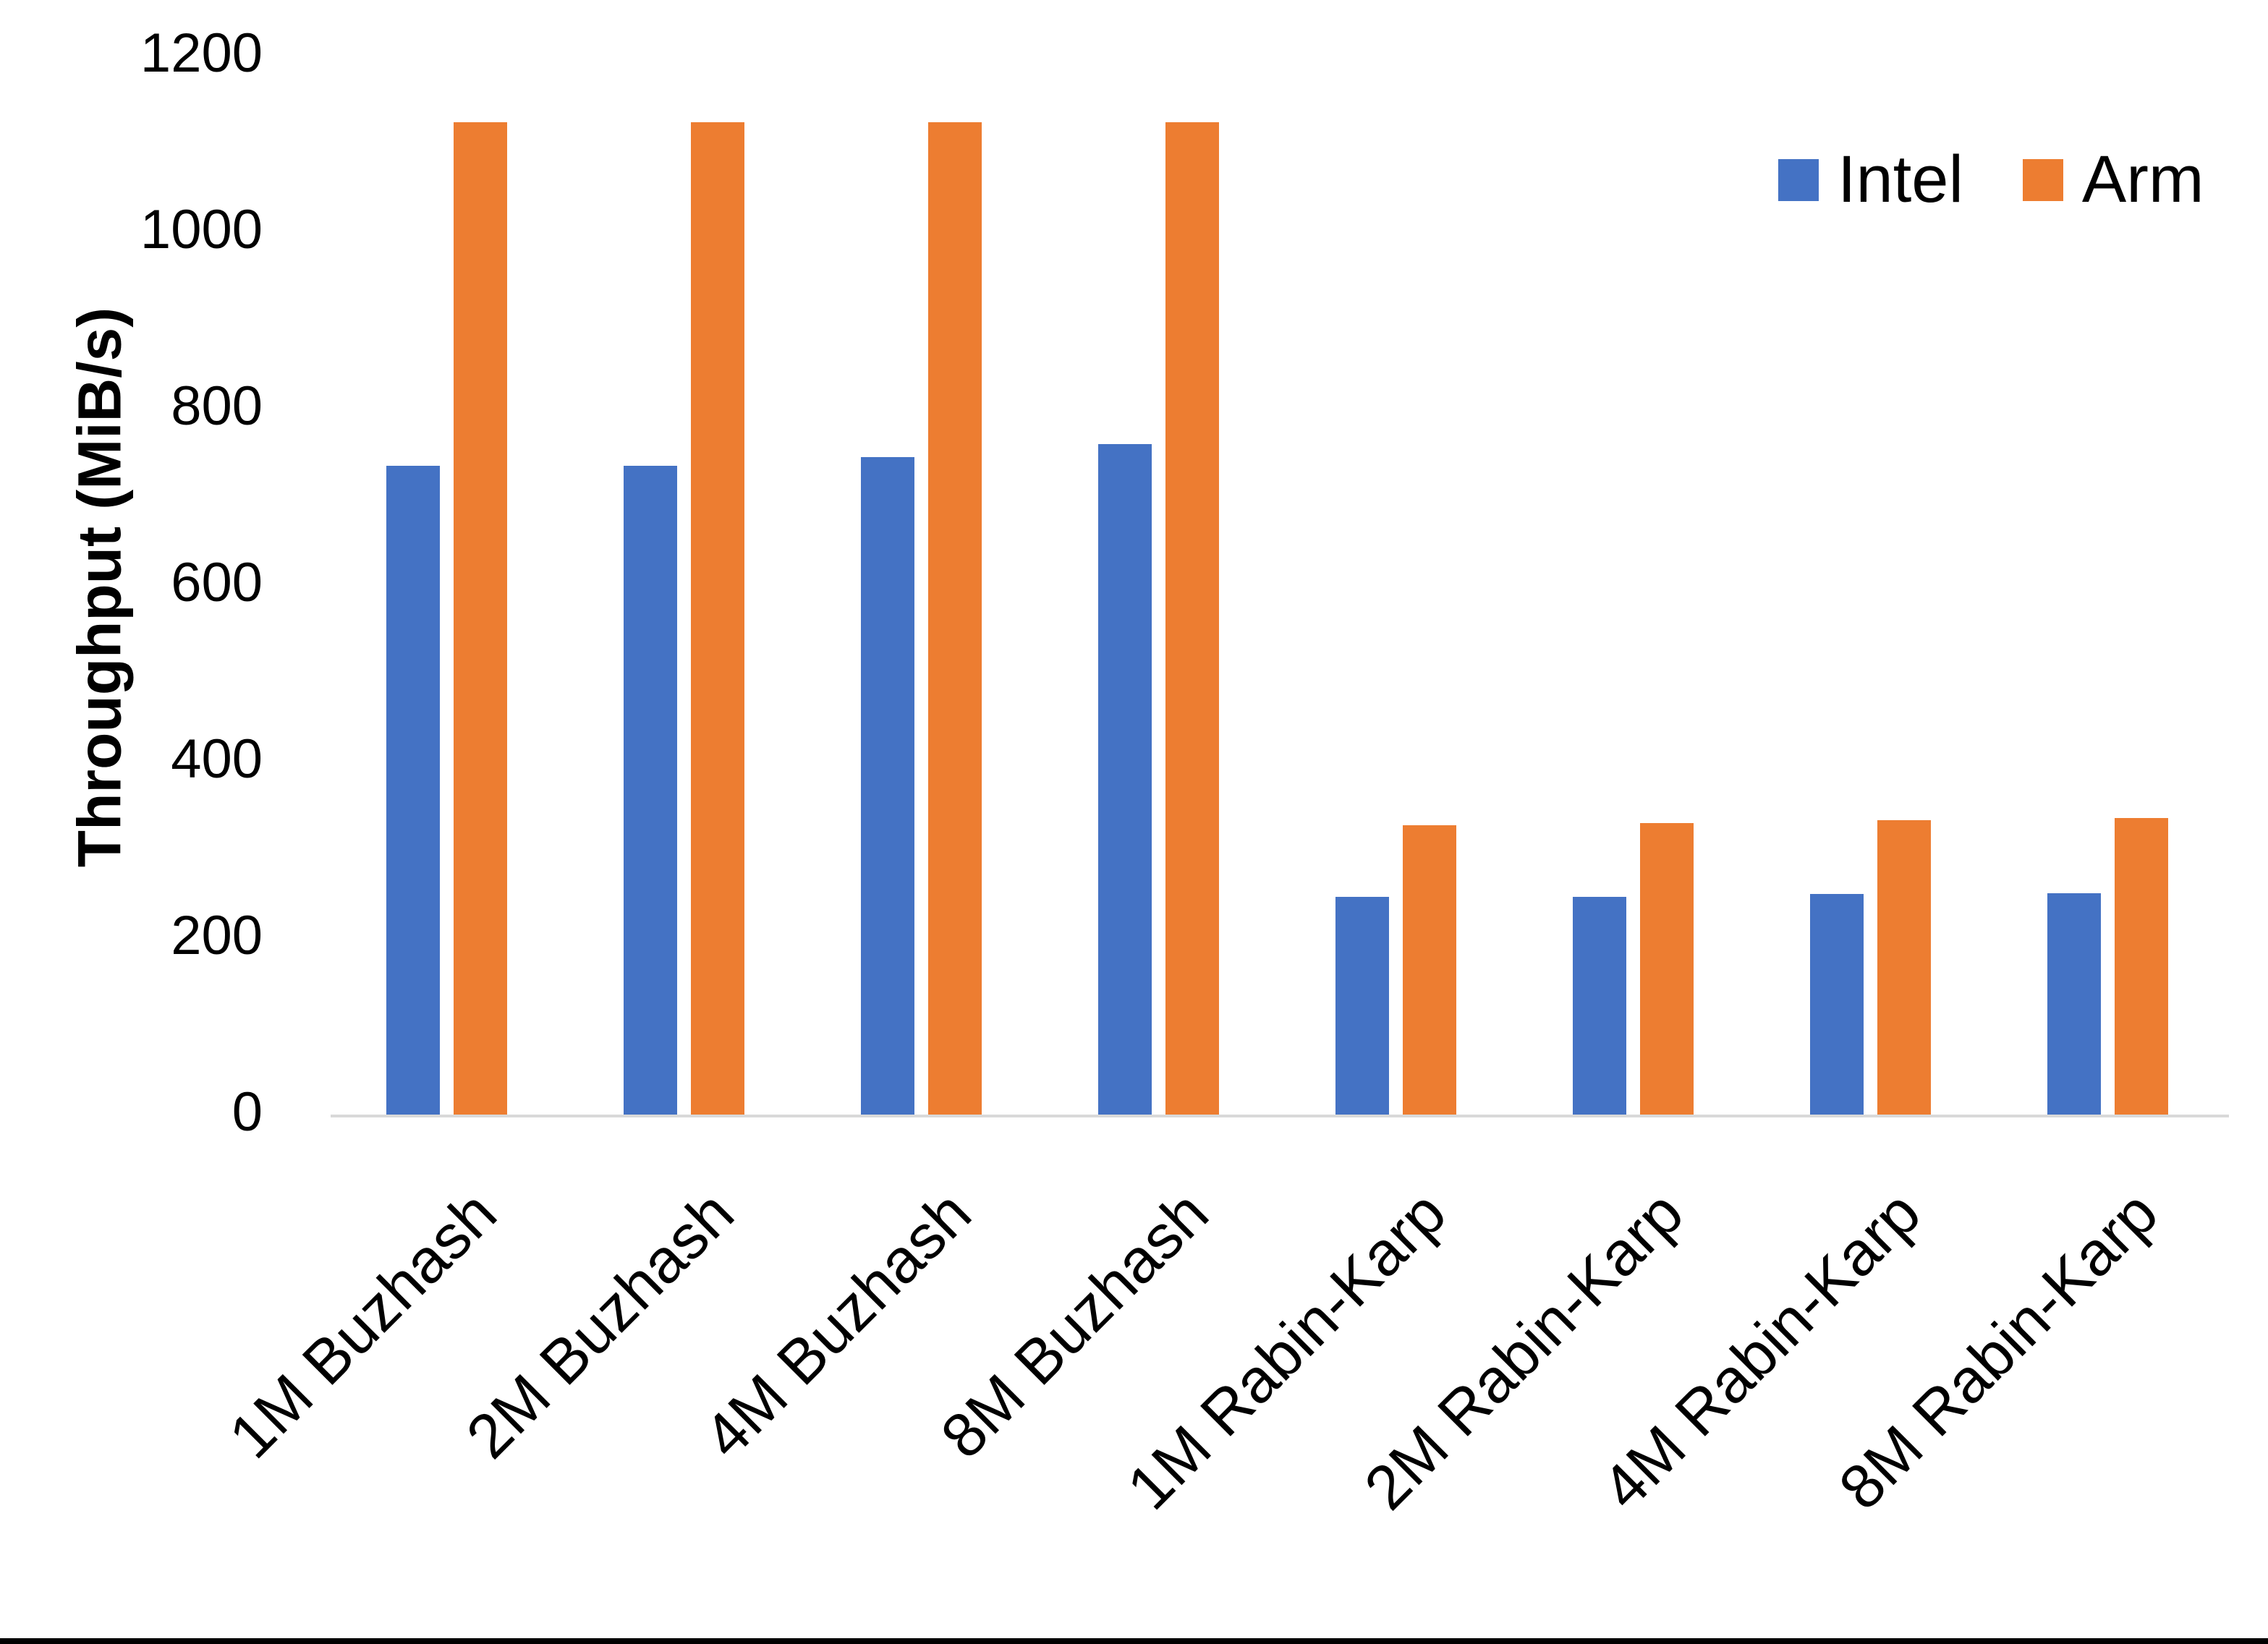 This screenshot has height=1644, width=2268. I want to click on legend-swatch-arm, so click(2042, 179).